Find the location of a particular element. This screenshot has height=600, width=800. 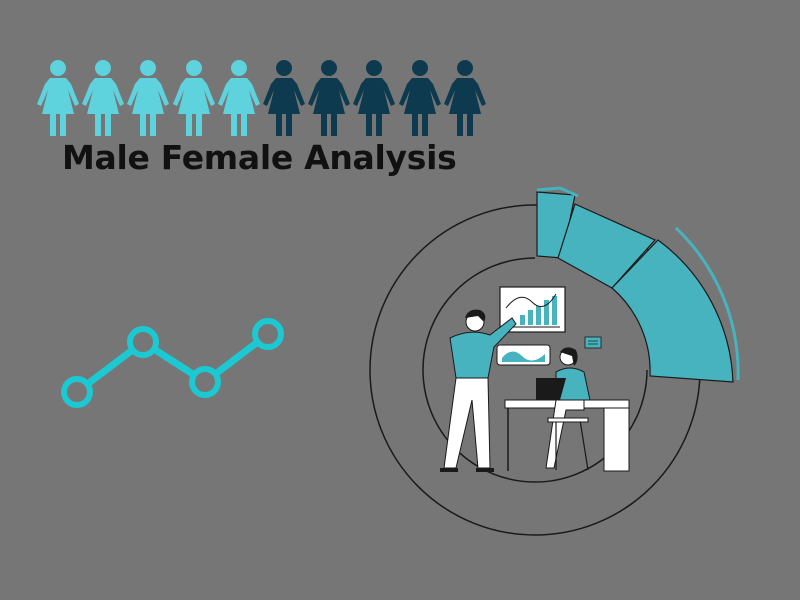

woman-at-laptop-icon is located at coordinates (563, 409).